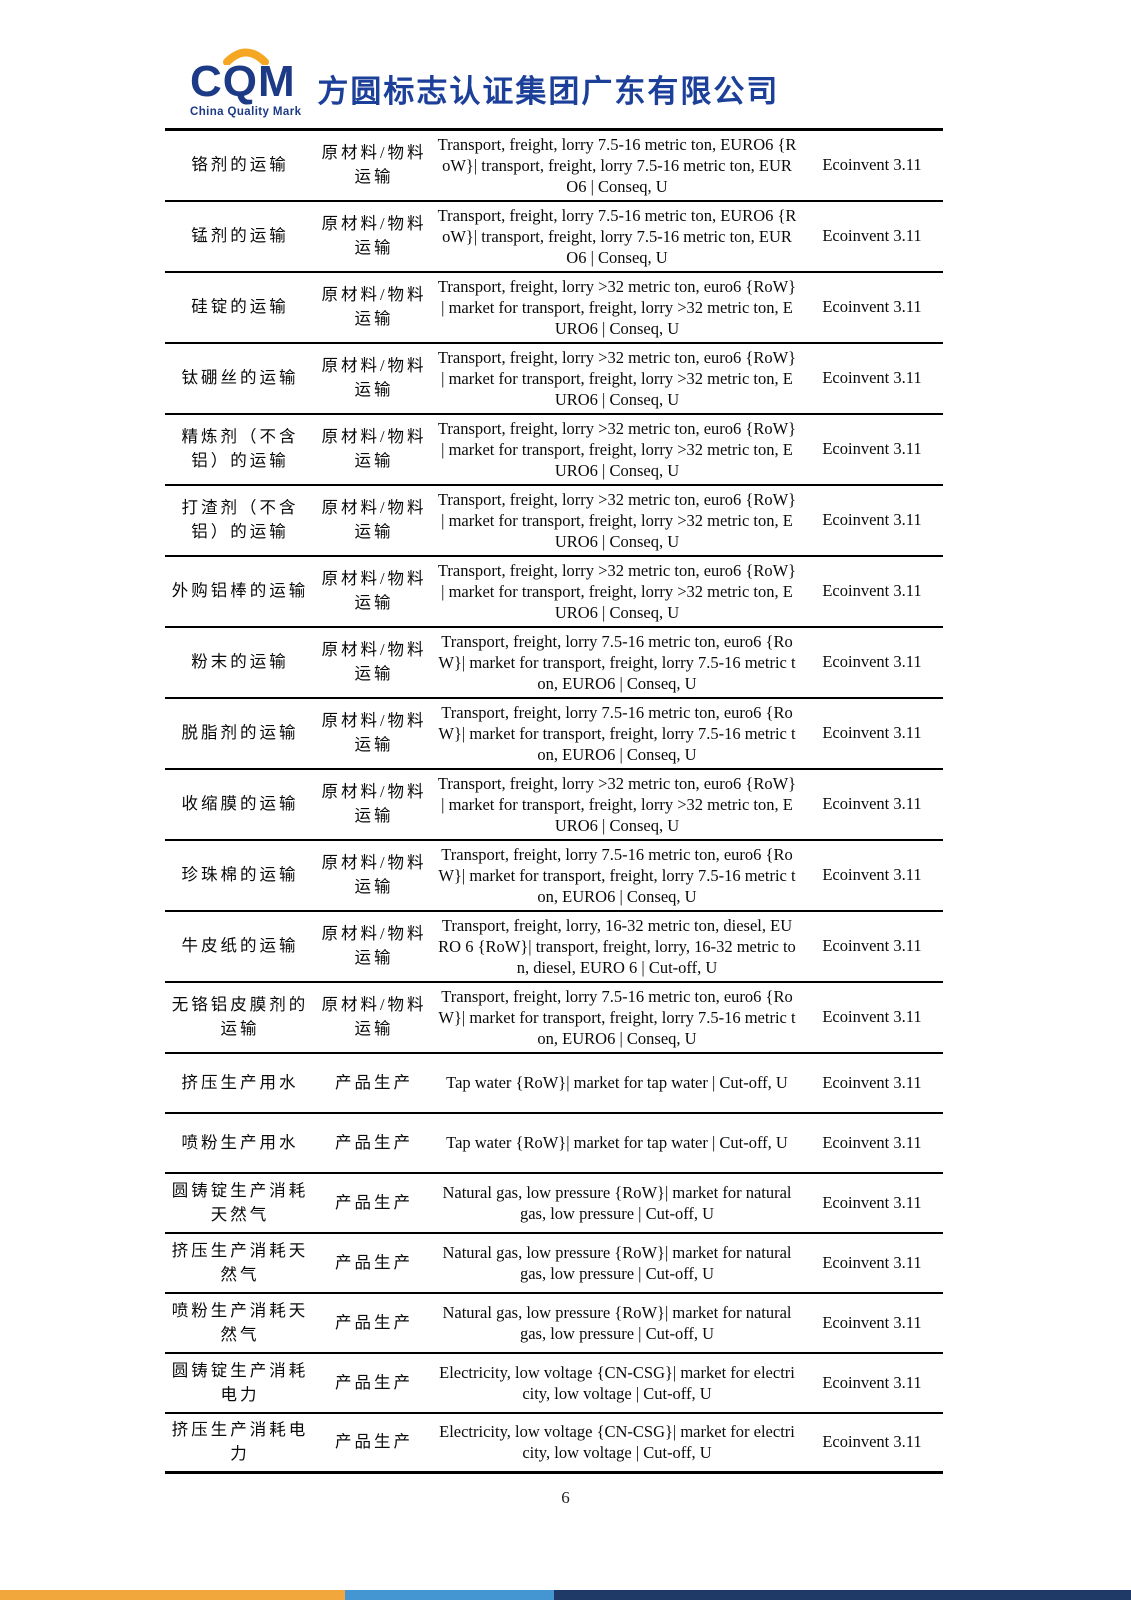 This screenshot has width=1131, height=1600. Describe the element at coordinates (842, 1595) in the screenshot. I see `footer-bar-navy-segment` at that location.